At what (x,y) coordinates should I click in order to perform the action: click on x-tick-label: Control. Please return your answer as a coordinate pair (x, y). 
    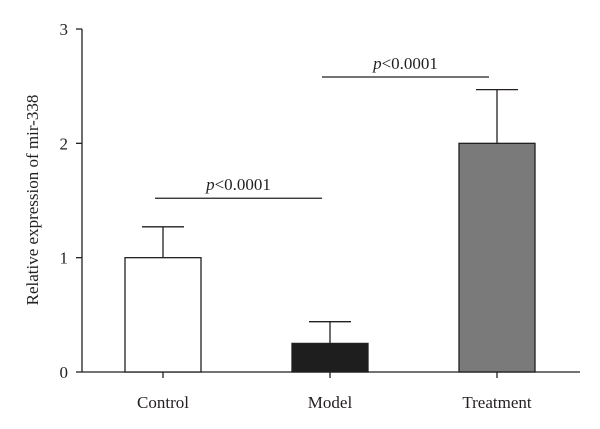
    Looking at the image, I should click on (163, 402).